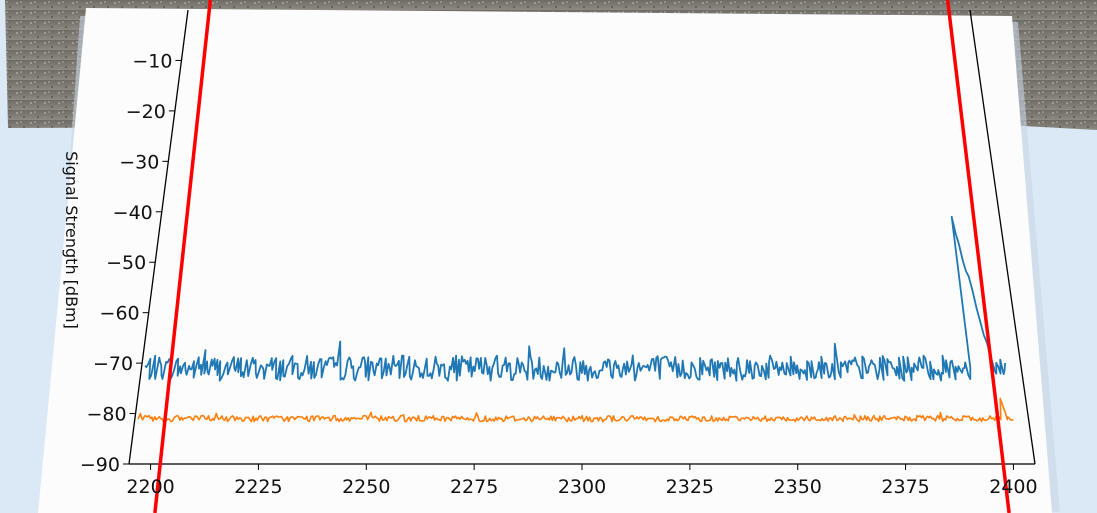 This screenshot has height=513, width=1097. I want to click on x-tick-label: 2200, so click(150, 487).